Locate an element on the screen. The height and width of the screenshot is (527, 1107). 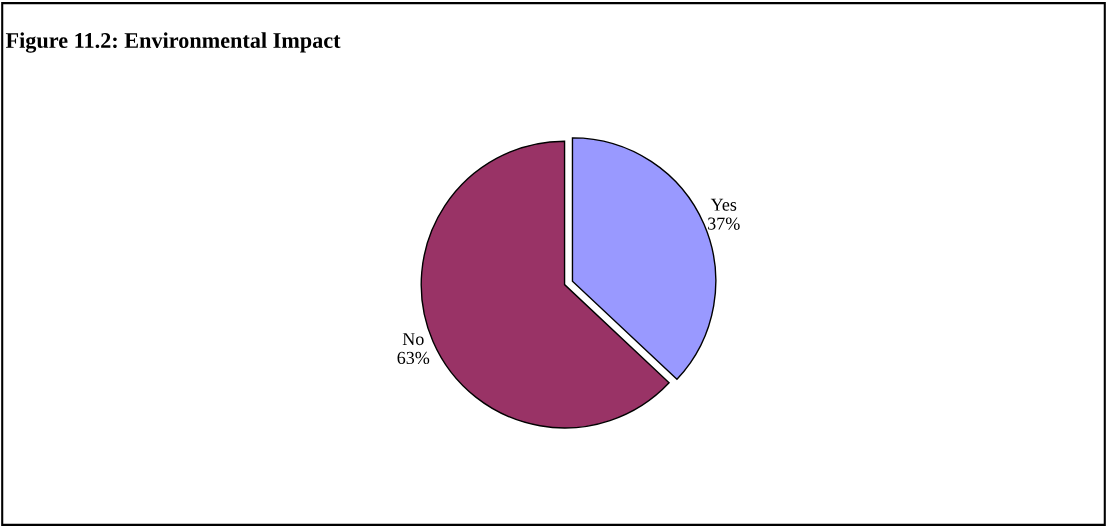
slice-label: Yes is located at coordinates (723, 204).